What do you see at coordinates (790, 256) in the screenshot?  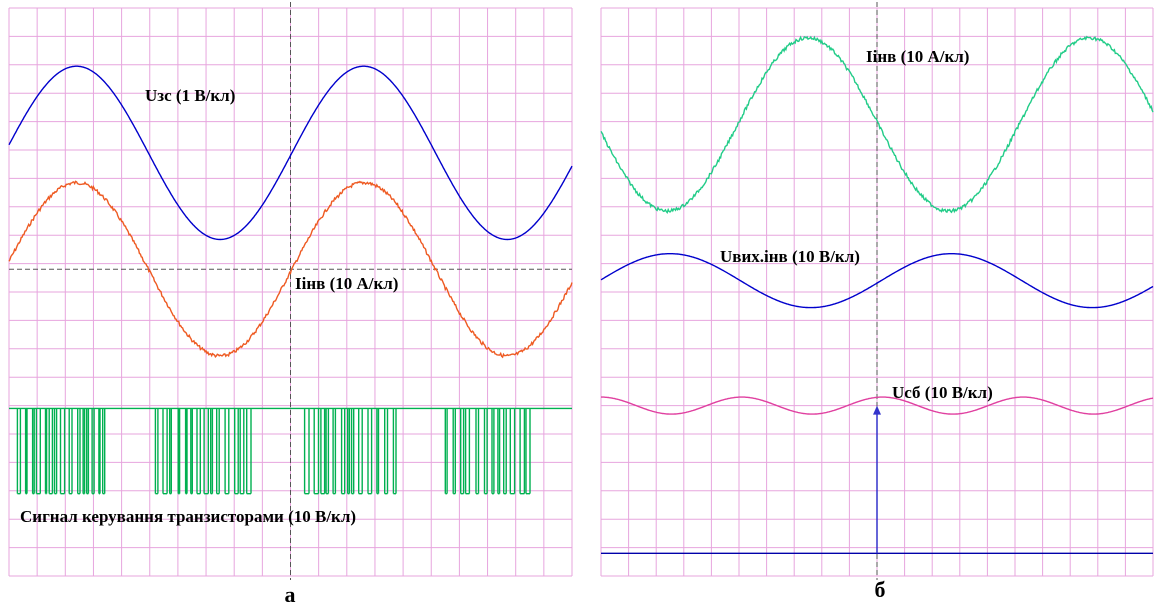 I see `label-uvykh-inv: Uвих.інв (10 В/кл)` at bounding box center [790, 256].